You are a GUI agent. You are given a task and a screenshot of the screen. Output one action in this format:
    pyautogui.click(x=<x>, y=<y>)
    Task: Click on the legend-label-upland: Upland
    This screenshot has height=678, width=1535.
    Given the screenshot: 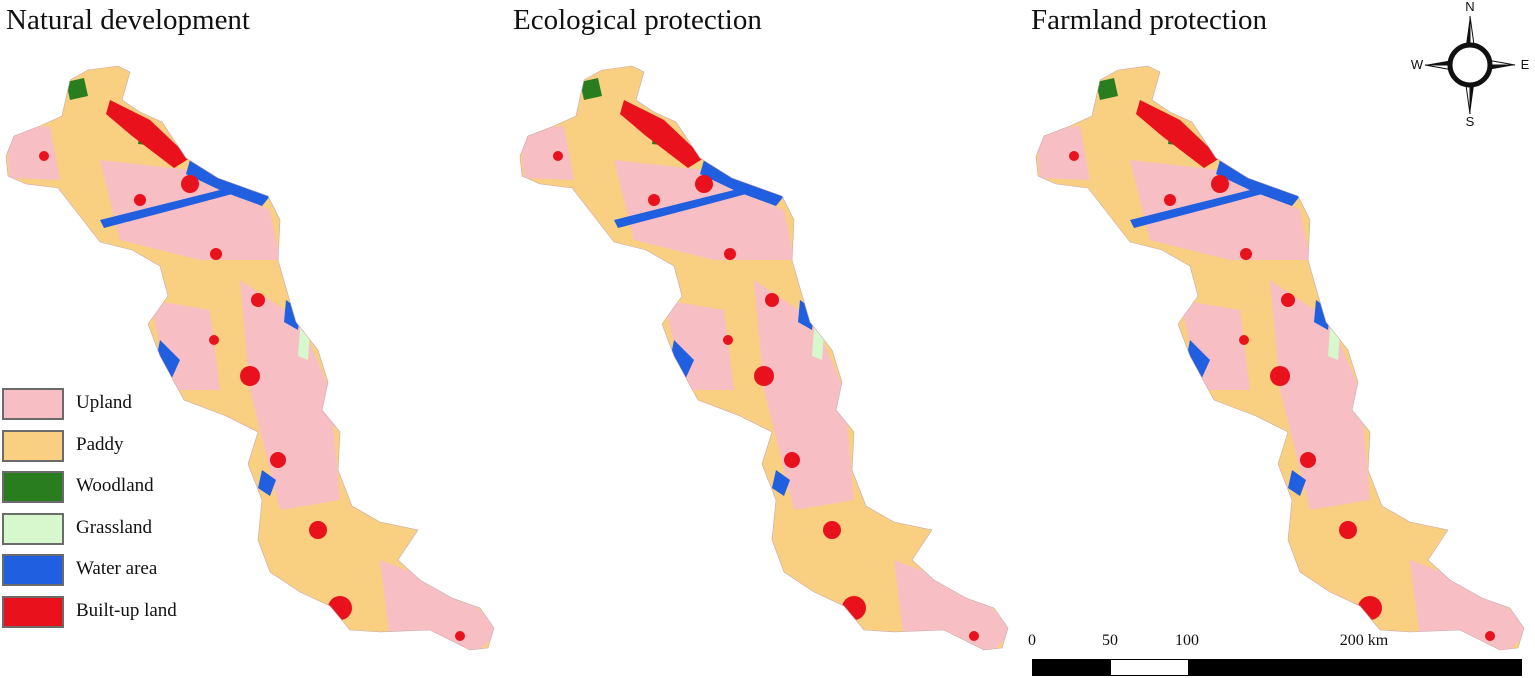 What is the action you would take?
    pyautogui.click(x=104, y=402)
    